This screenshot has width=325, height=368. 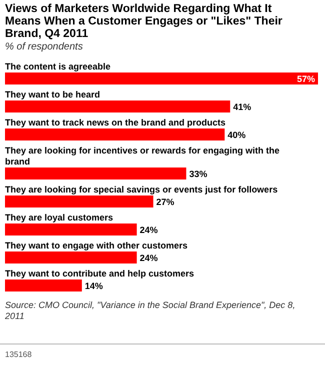 What do you see at coordinates (237, 135) in the screenshot?
I see `data-label: 40%` at bounding box center [237, 135].